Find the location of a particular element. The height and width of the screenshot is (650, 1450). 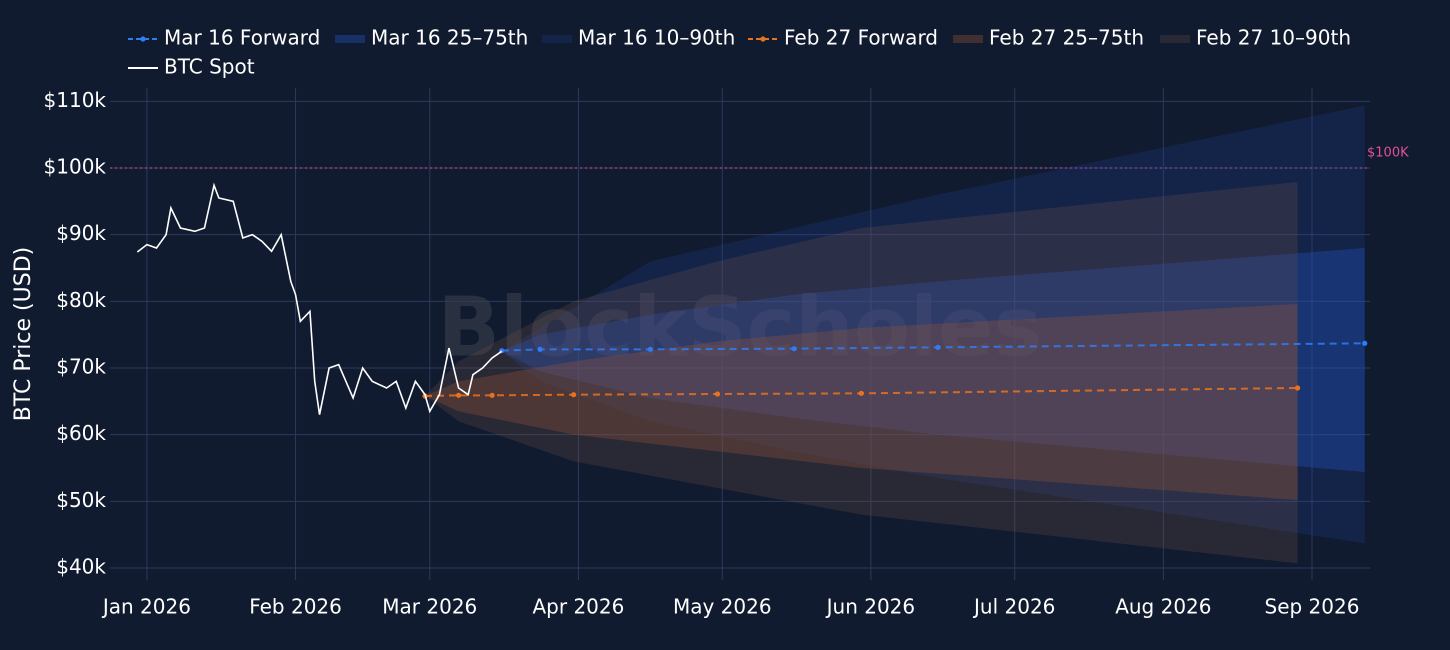

y-tick-label: $50k is located at coordinates (81, 500).